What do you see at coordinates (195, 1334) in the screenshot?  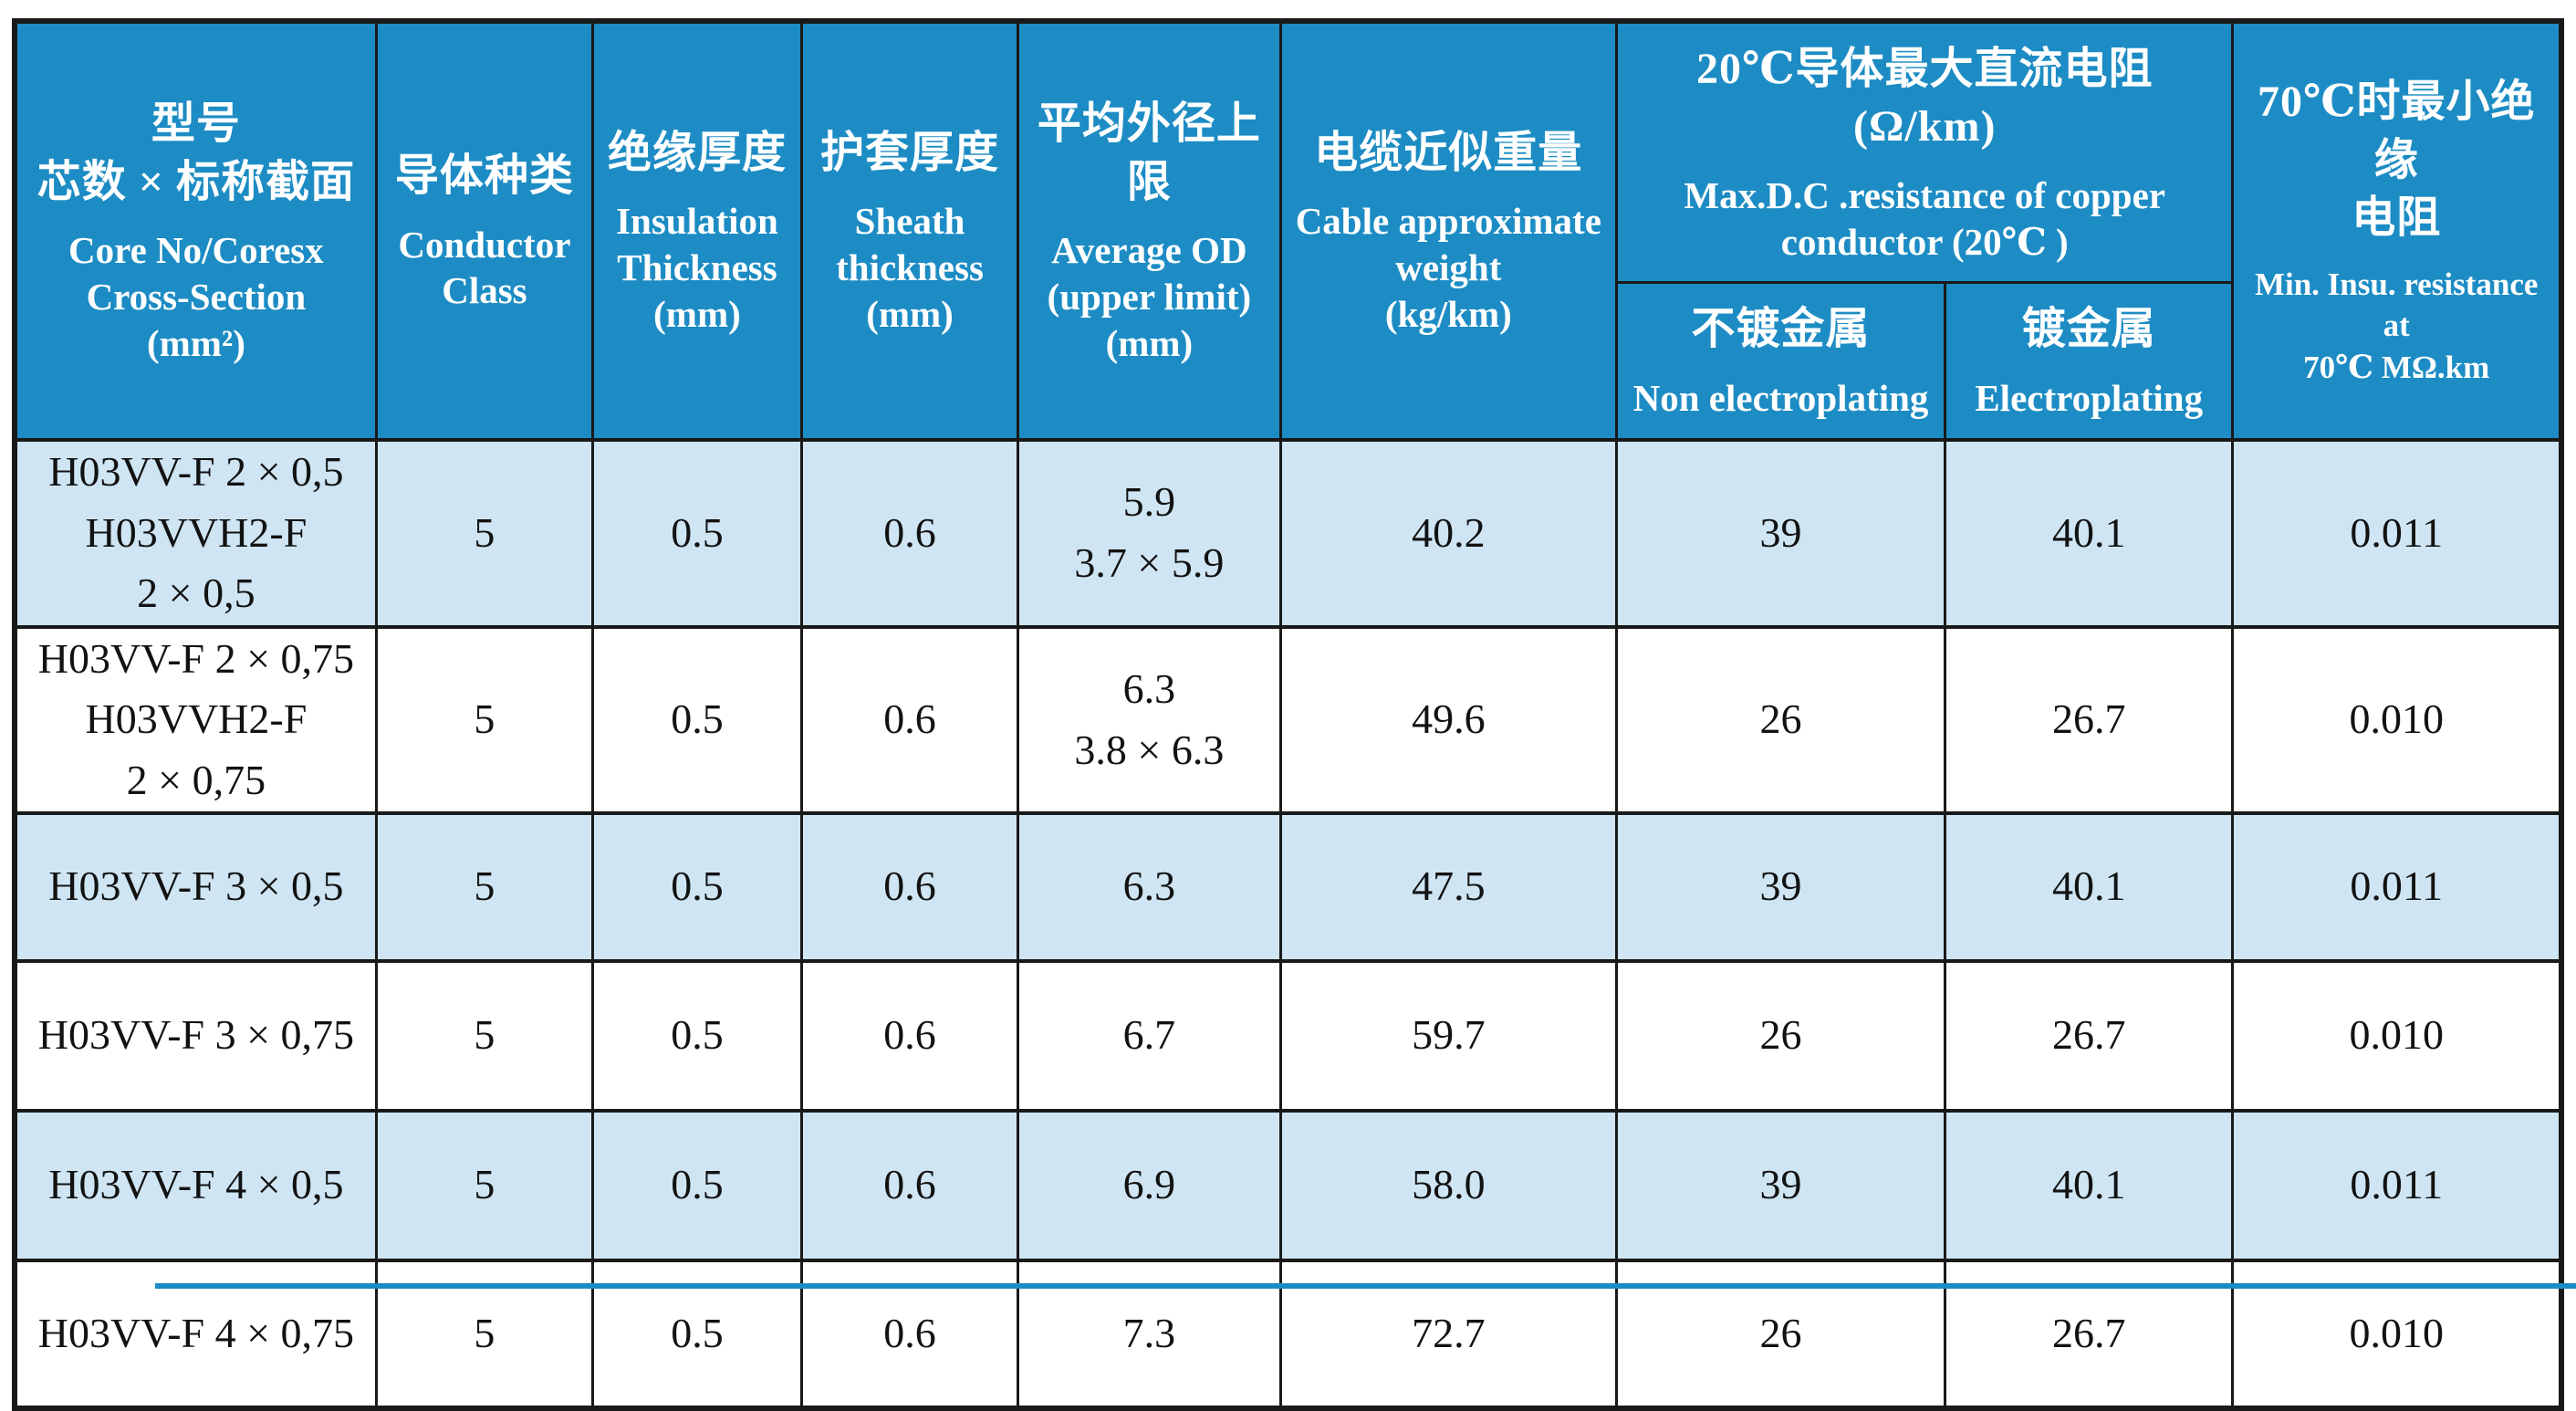 I see `cell-model: H03VV-F 4 × 0,75` at bounding box center [195, 1334].